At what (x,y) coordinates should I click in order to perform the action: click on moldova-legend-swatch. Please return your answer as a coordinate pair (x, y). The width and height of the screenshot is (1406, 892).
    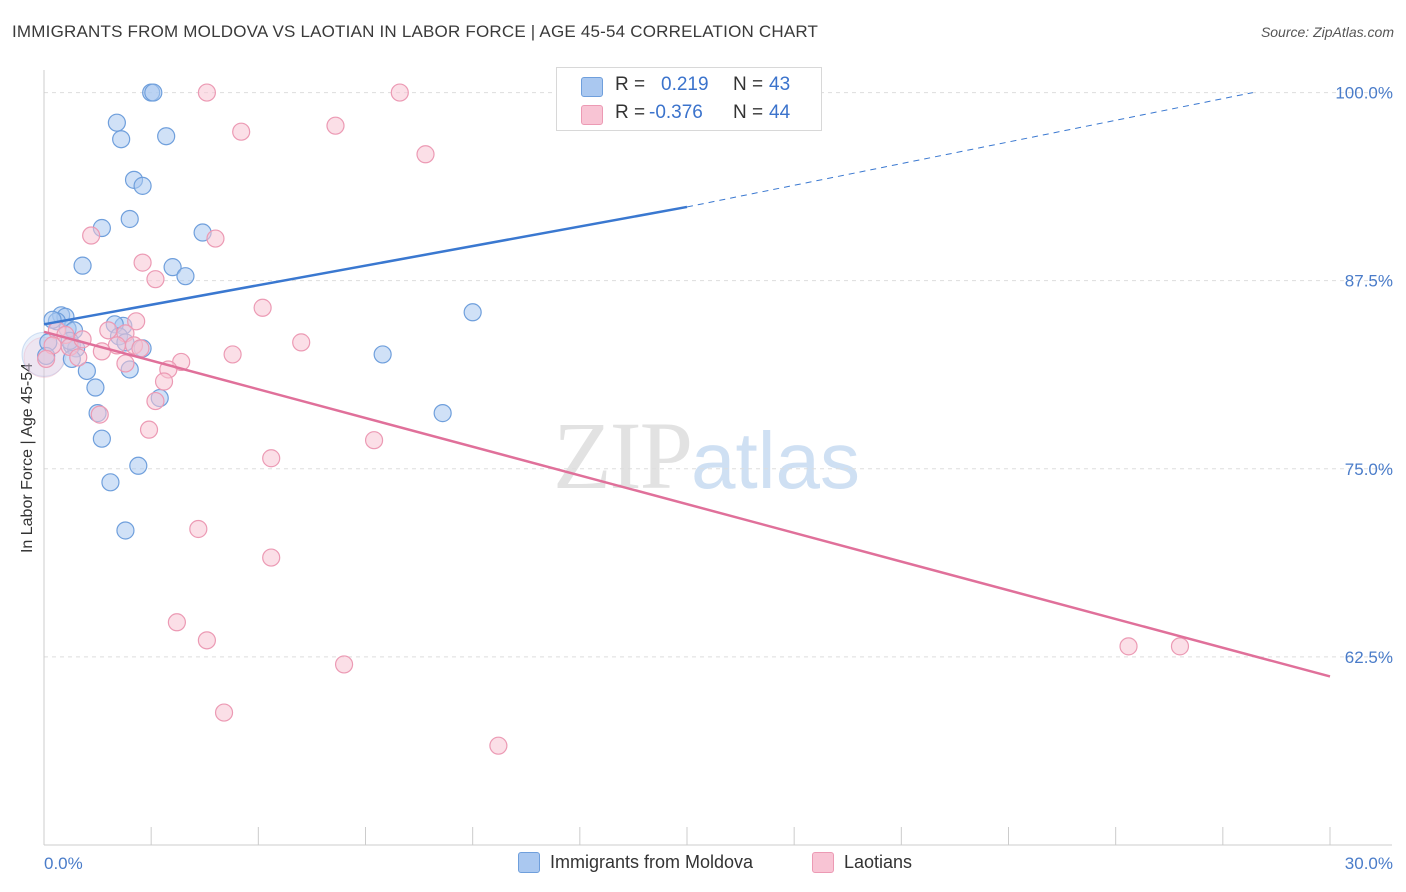
    Looking at the image, I should click on (529, 862).